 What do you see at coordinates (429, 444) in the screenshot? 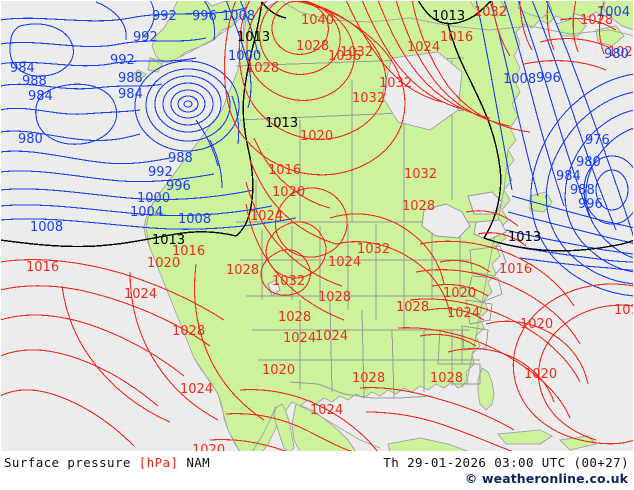
I see `land-central-america` at bounding box center [429, 444].